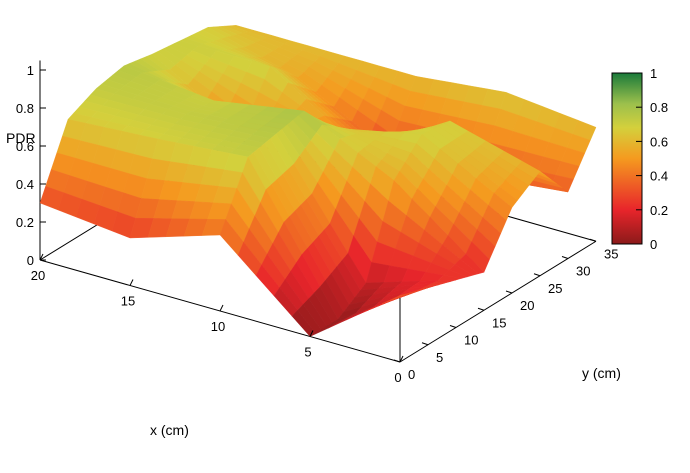 The width and height of the screenshot is (690, 473). What do you see at coordinates (627, 158) in the screenshot?
I see `colorbar-gradient` at bounding box center [627, 158].